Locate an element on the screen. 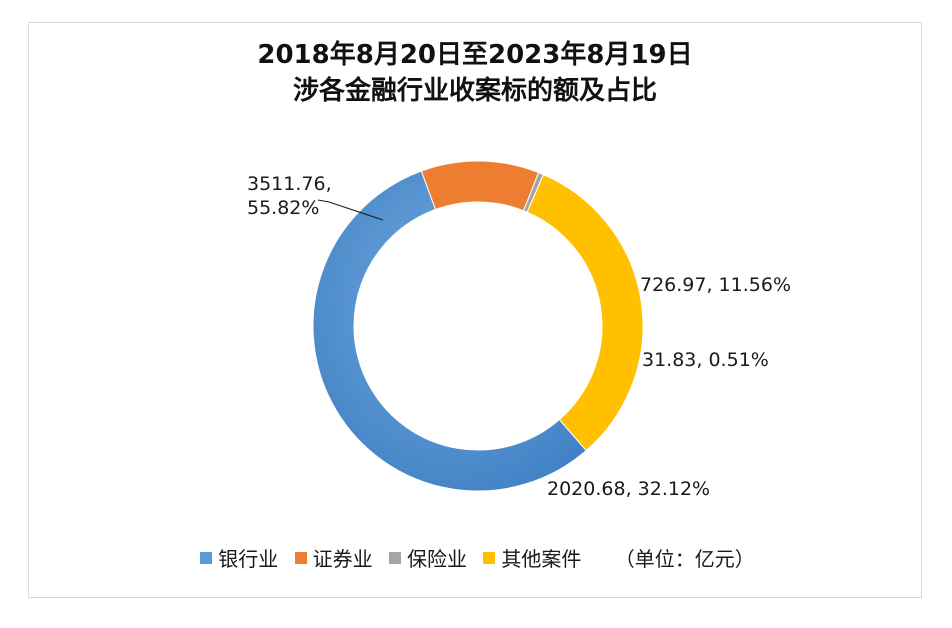 The height and width of the screenshot is (628, 952). legend-label-other: 其他案件 is located at coordinates (541, 559).